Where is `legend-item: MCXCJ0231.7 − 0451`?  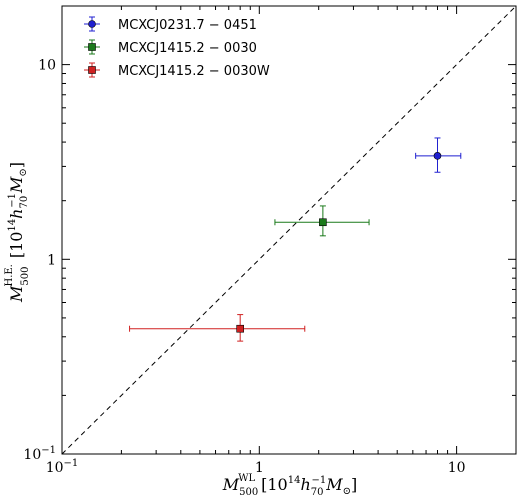 legend-item: MCXCJ0231.7 − 0451 is located at coordinates (170, 24).